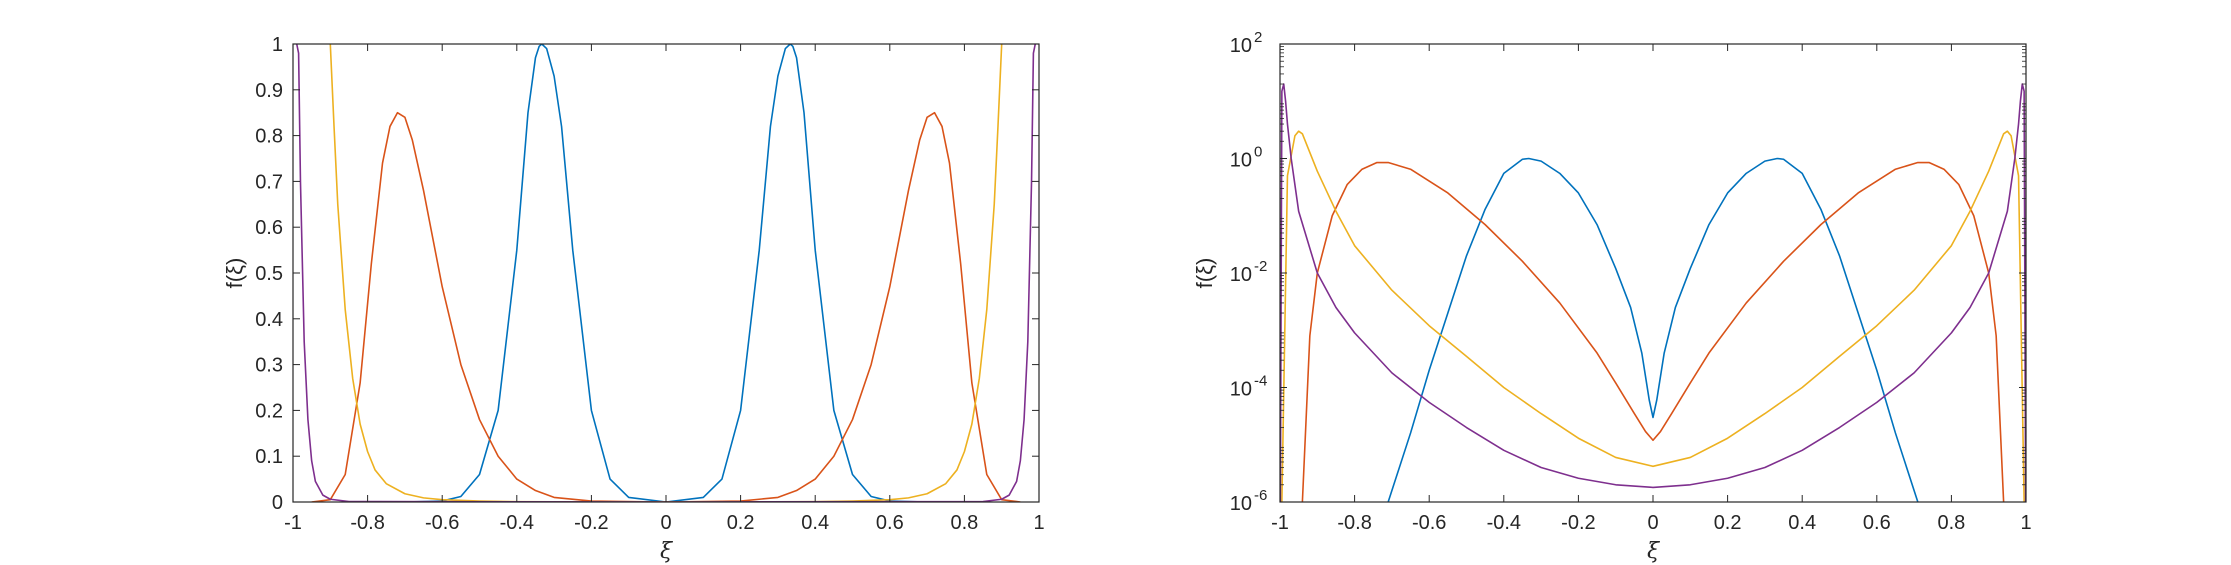  What do you see at coordinates (269, 366) in the screenshot?
I see `left-y-tick-label: 0.3` at bounding box center [269, 366].